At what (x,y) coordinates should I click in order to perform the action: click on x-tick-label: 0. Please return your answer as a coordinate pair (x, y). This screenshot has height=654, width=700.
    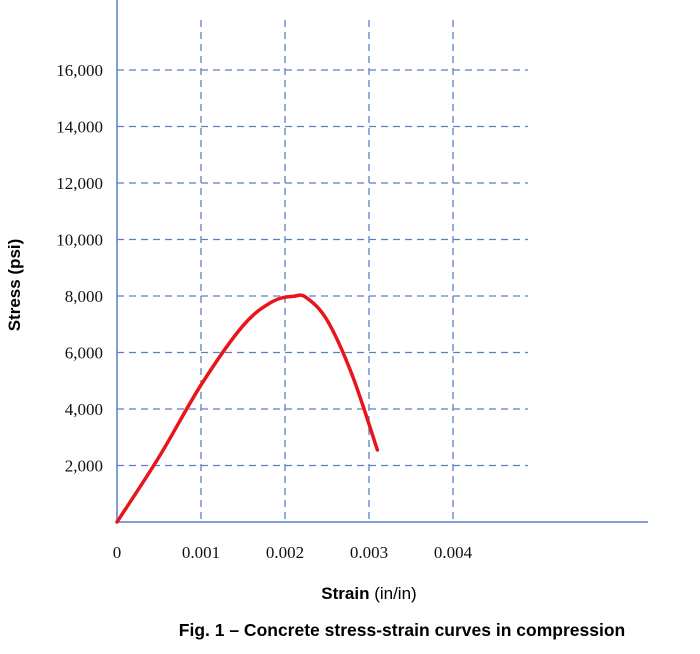
    Looking at the image, I should click on (117, 552).